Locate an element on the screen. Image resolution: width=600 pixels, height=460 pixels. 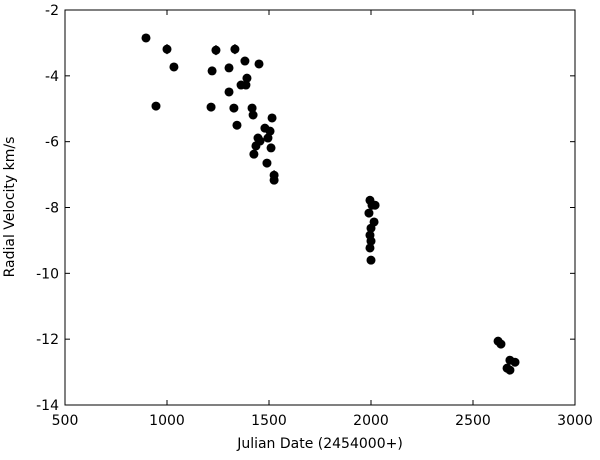
y-axis-label: Radial Velocity km/s is located at coordinates (10, 207).